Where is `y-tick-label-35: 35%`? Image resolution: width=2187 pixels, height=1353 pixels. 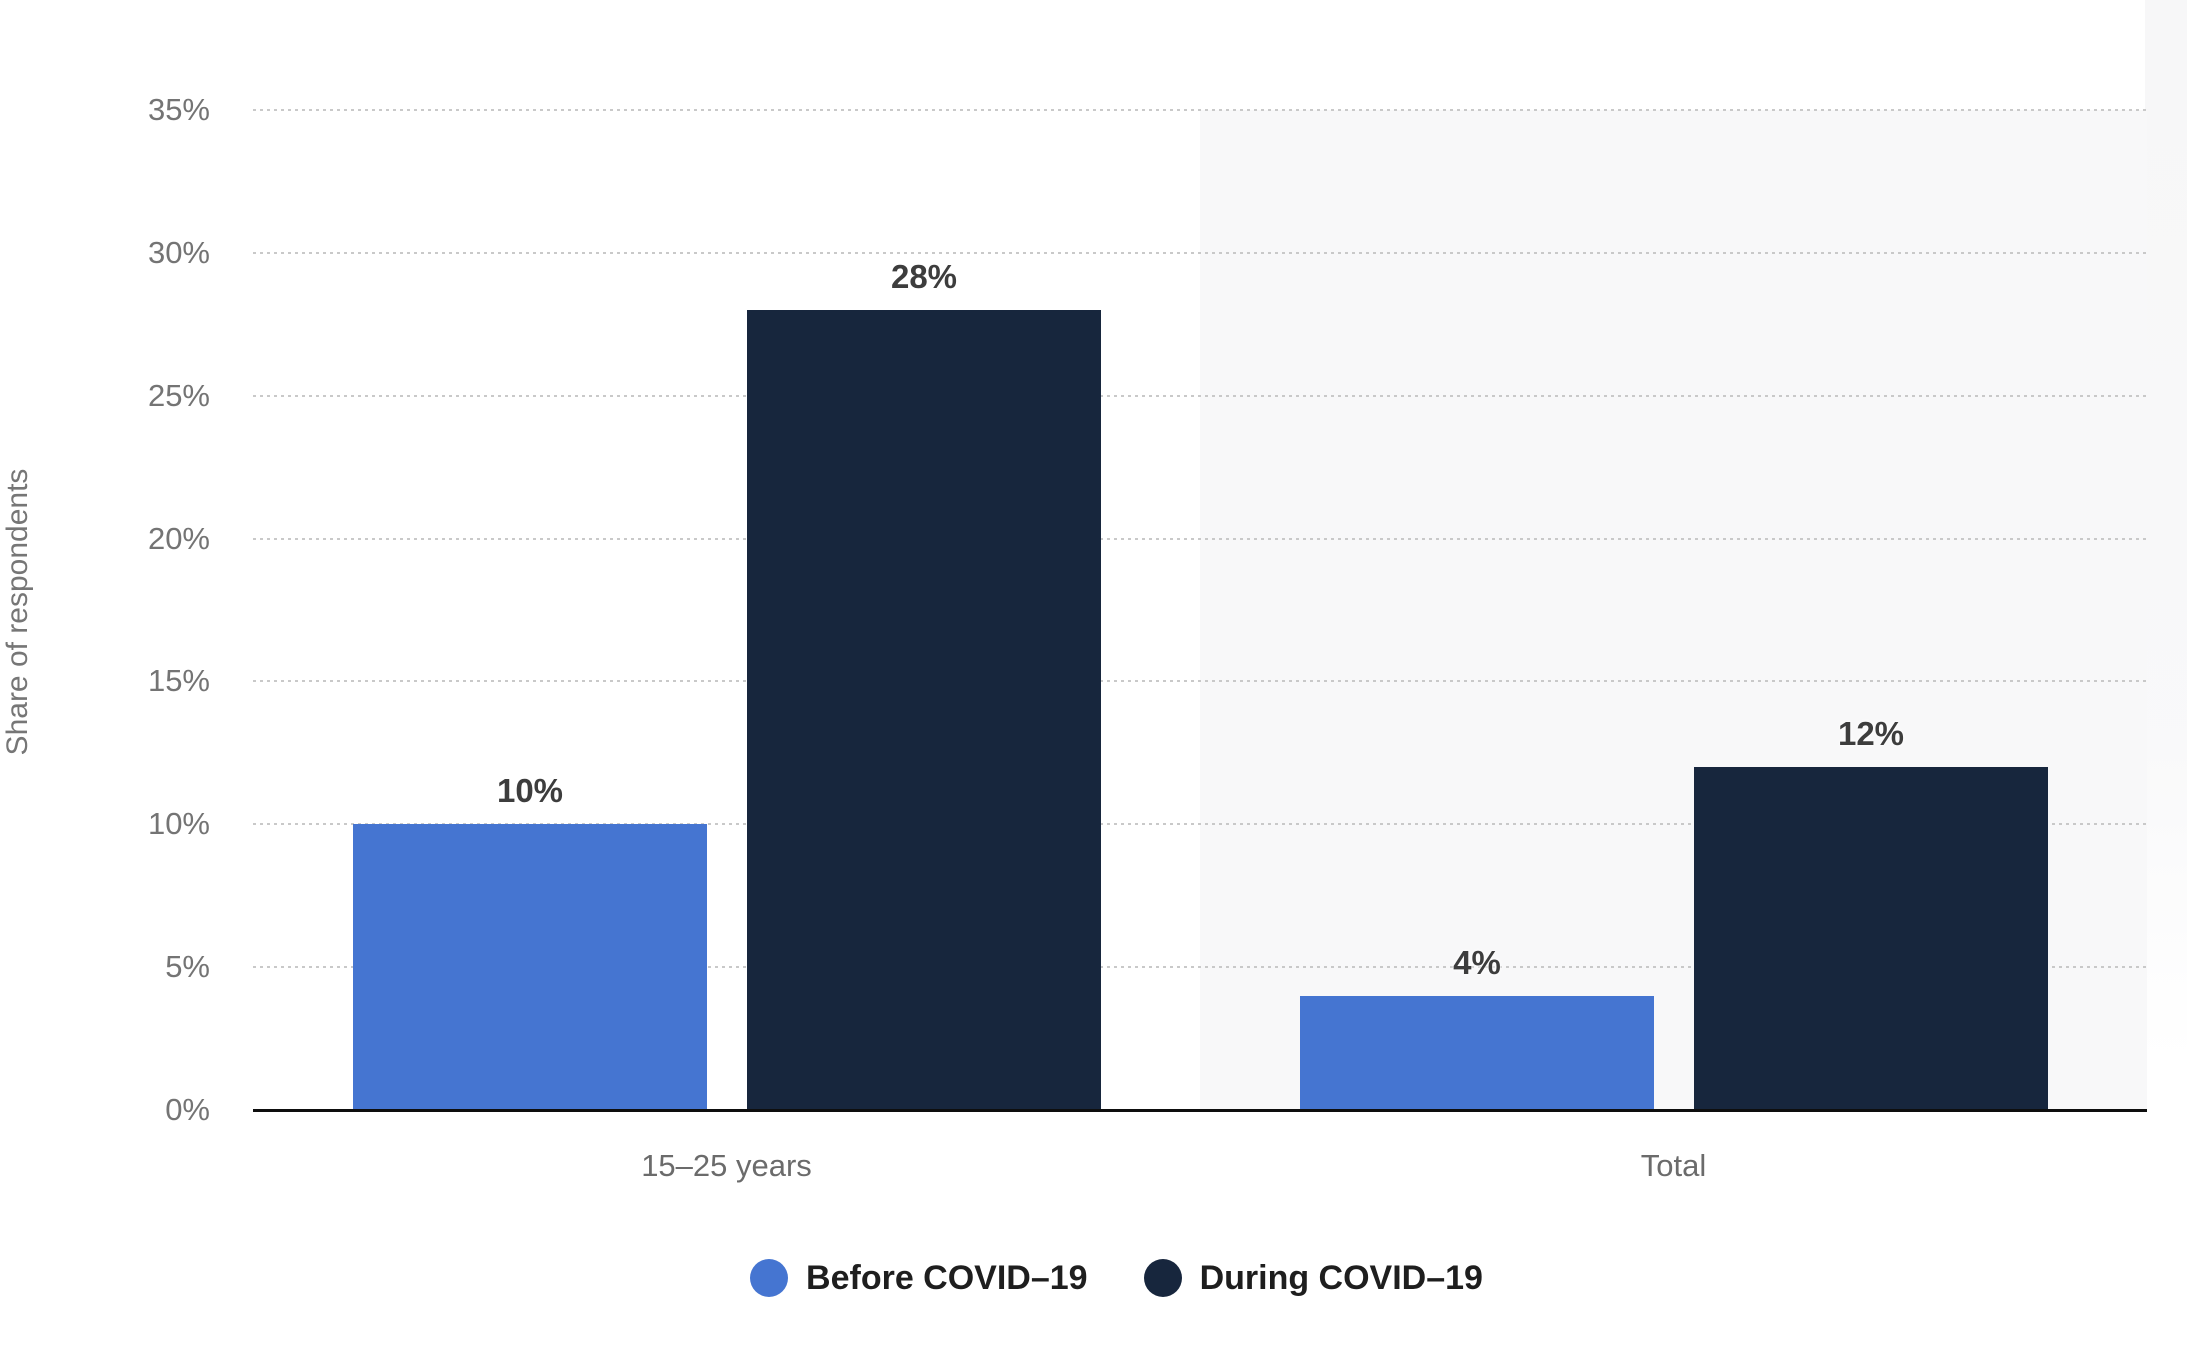 y-tick-label-35: 35% is located at coordinates (178, 109).